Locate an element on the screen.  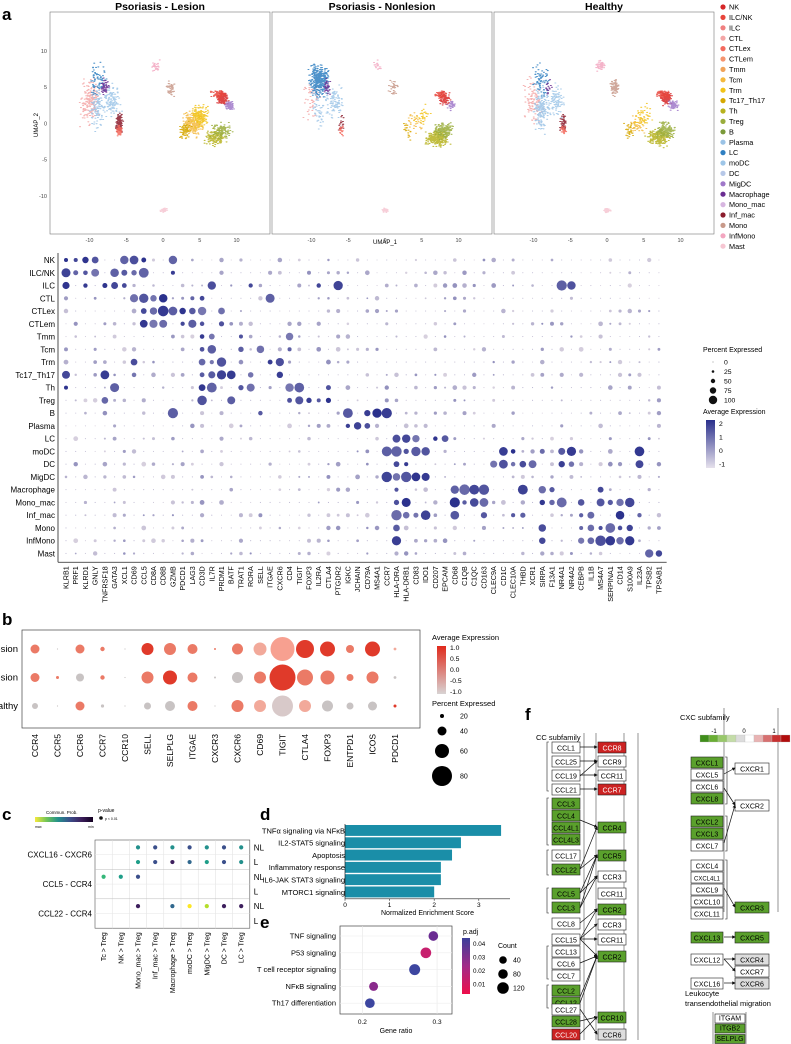
panel-b-colorbar-tick: 1.0 is located at coordinates (455, 648).